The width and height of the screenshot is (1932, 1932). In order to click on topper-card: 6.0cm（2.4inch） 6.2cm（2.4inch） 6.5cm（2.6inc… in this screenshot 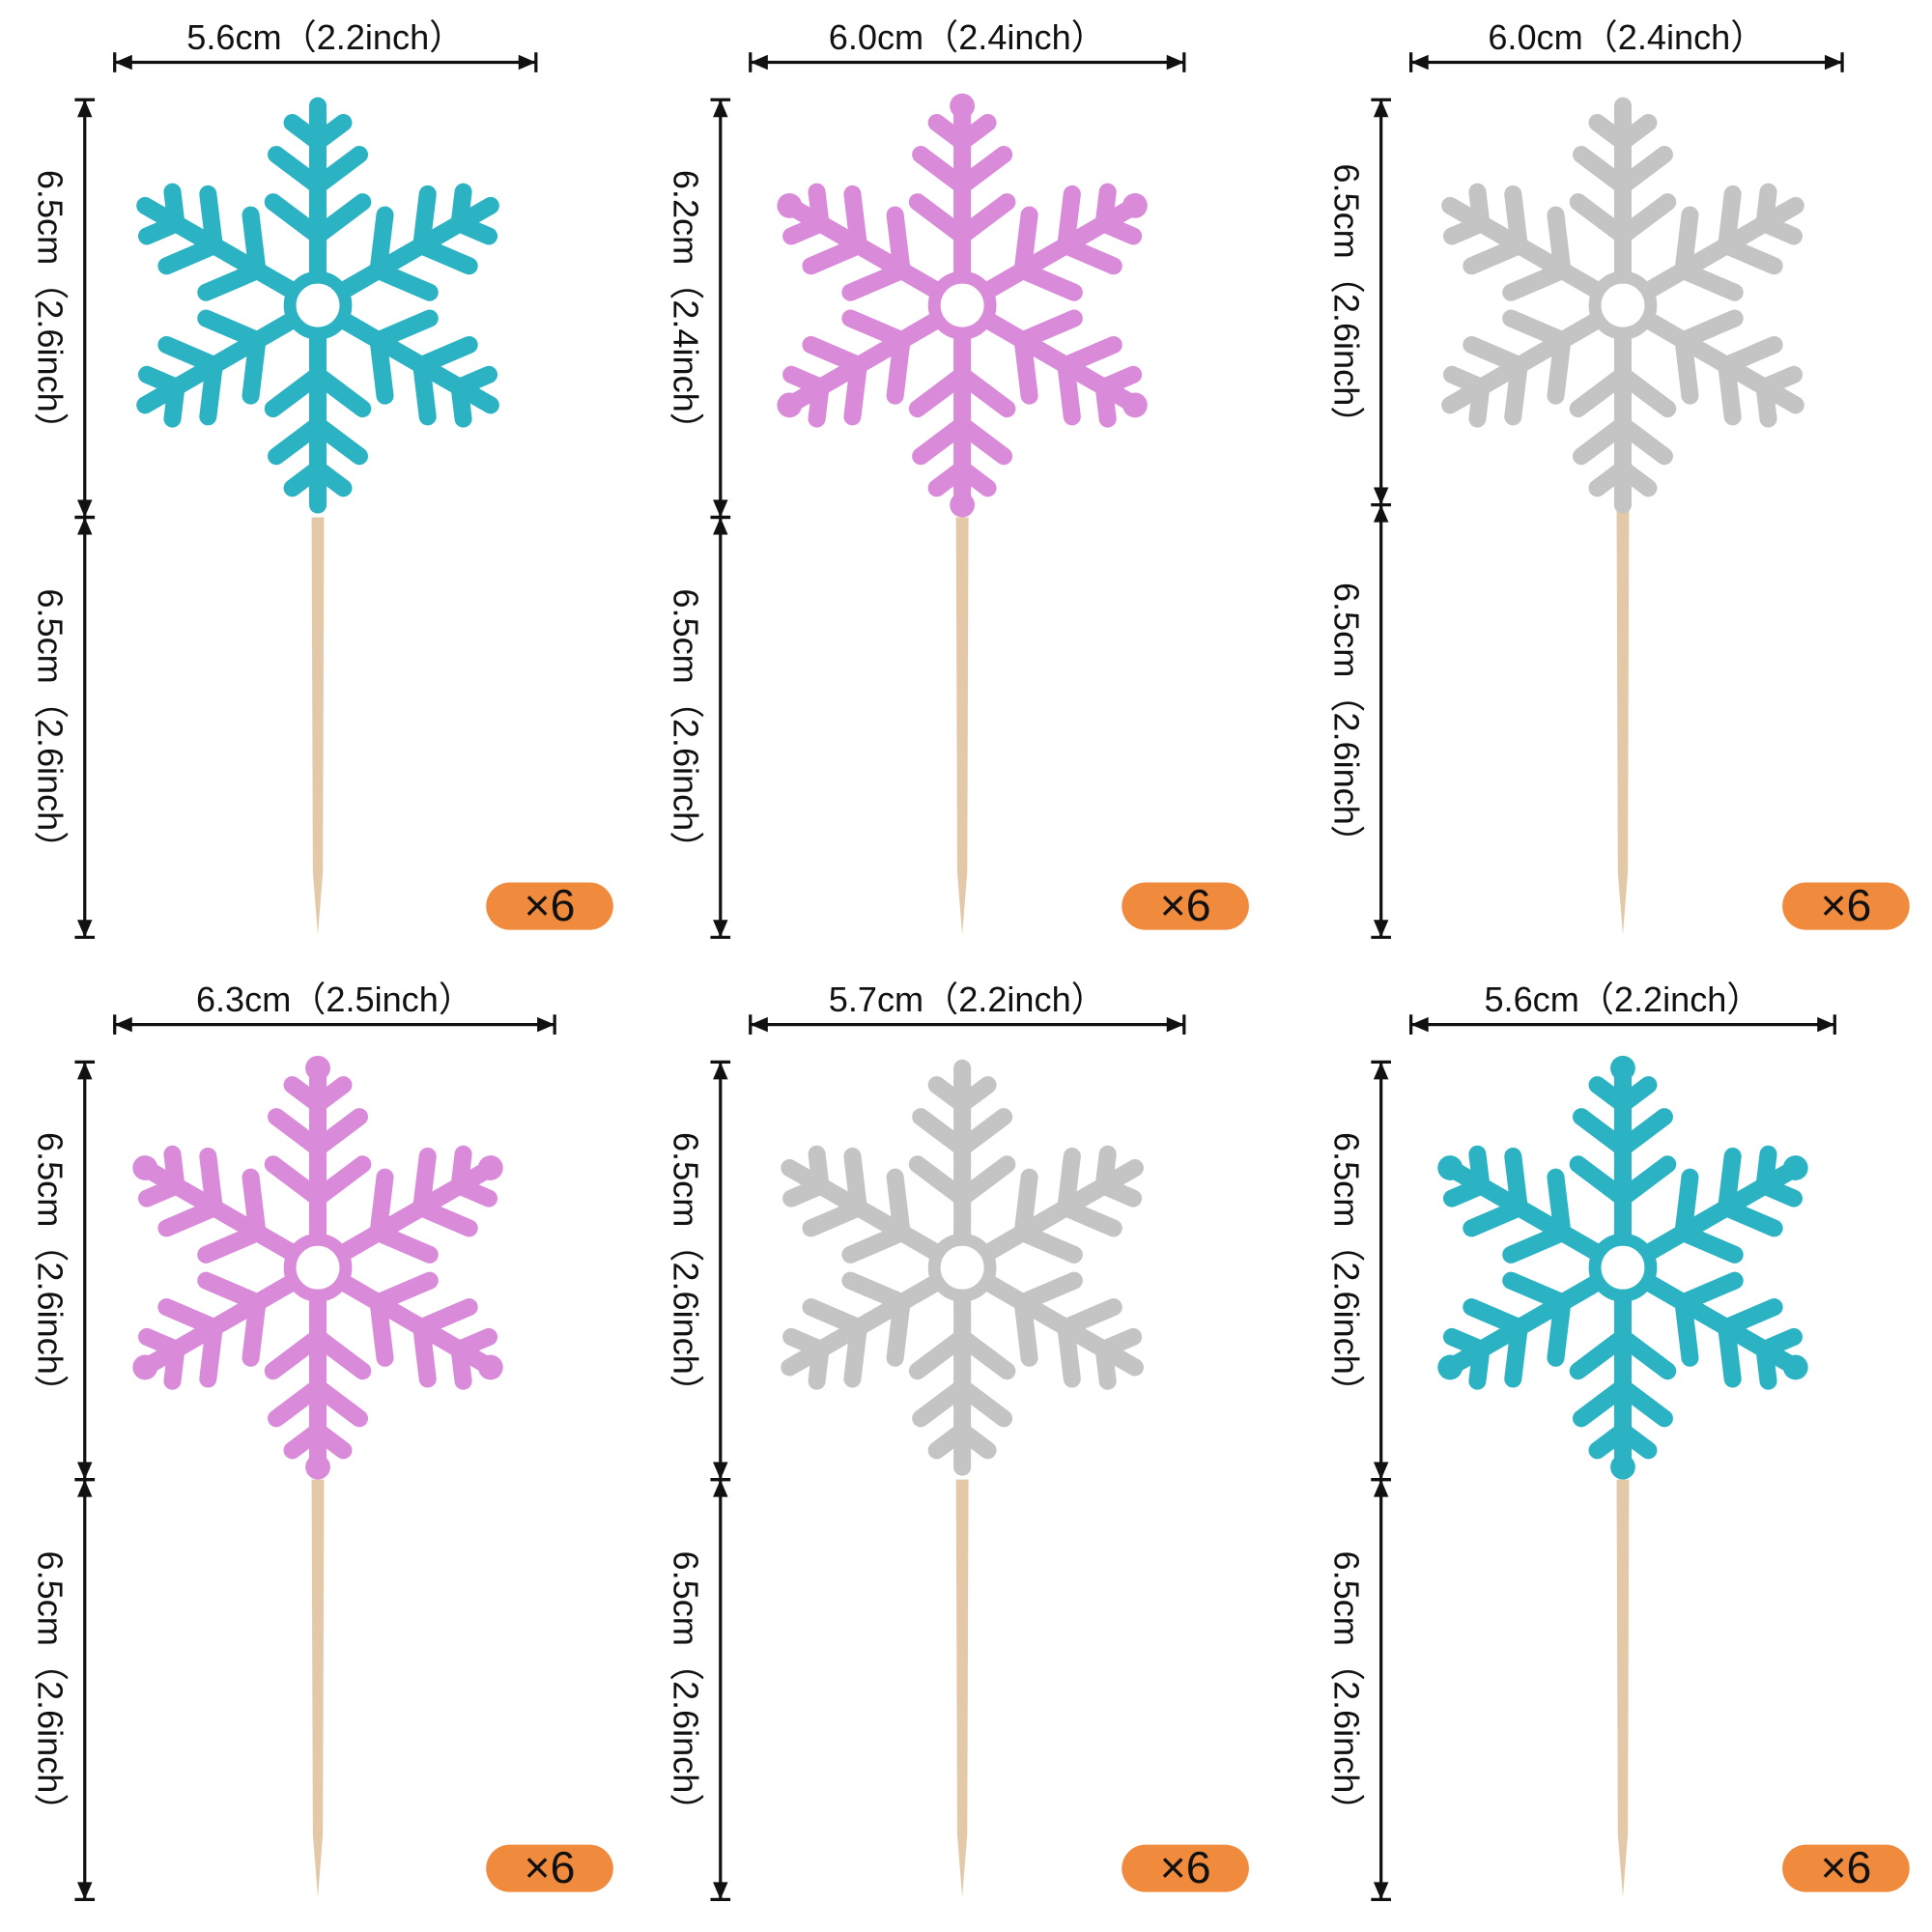, I will do `click(958, 478)`.